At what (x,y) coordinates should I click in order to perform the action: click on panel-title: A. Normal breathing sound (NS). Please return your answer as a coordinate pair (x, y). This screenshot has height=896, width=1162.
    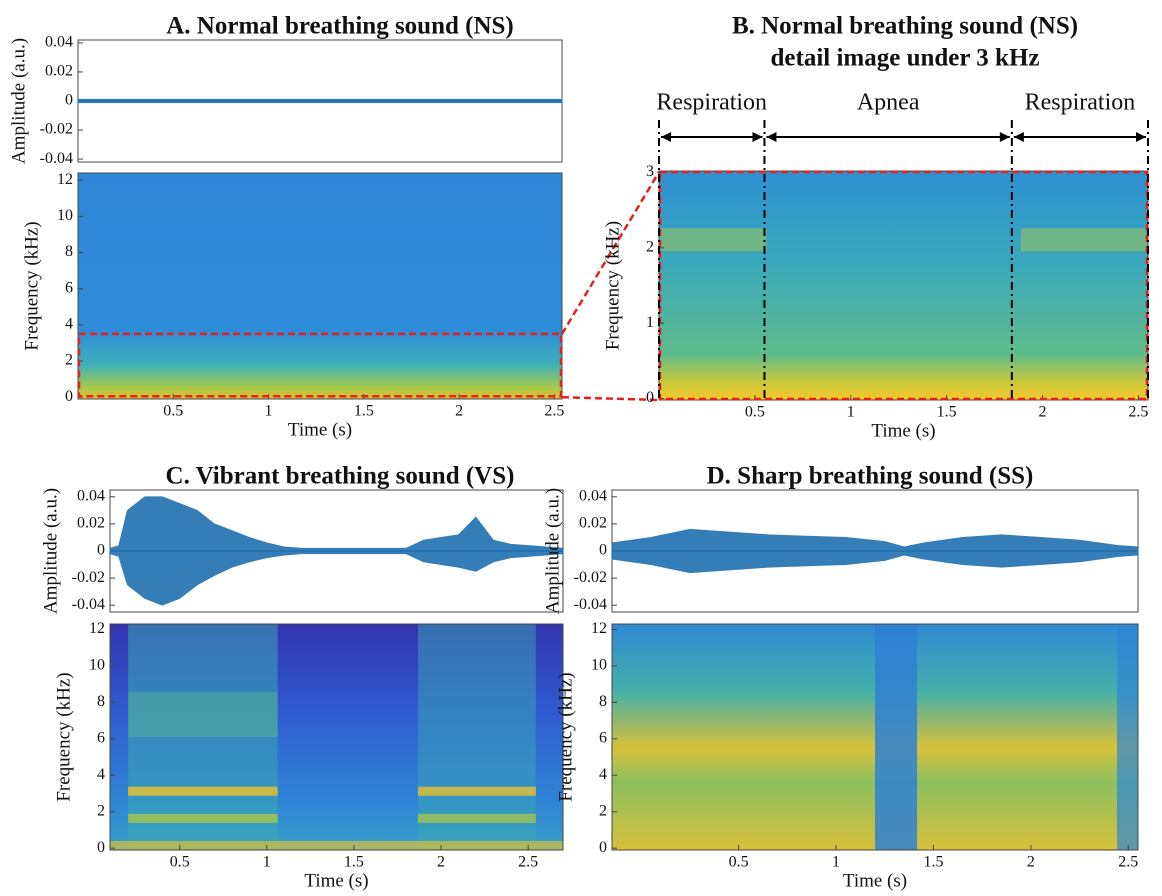
    Looking at the image, I should click on (340, 26).